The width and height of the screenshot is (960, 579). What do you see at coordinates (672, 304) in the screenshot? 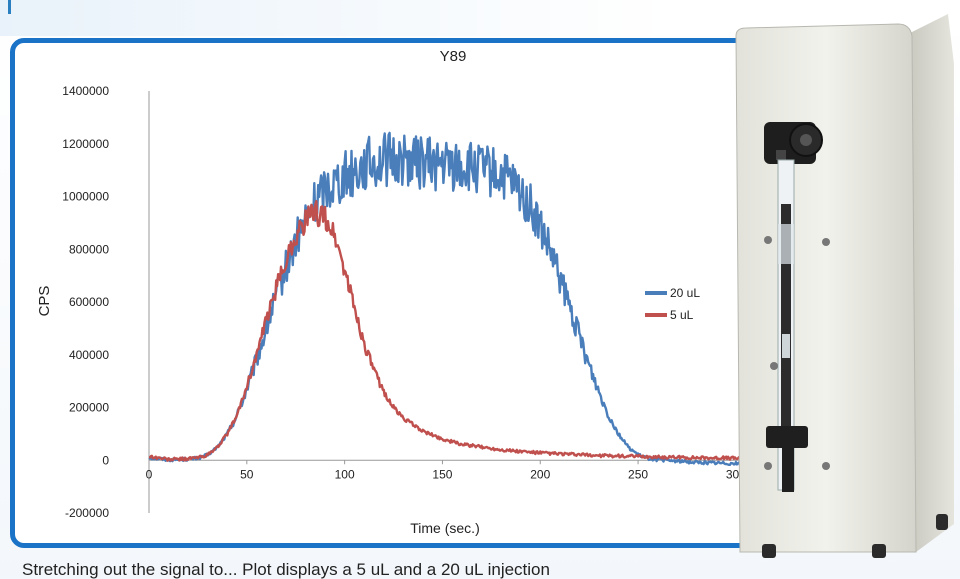
I see `legend: 20 uL 5 uL` at bounding box center [672, 304].